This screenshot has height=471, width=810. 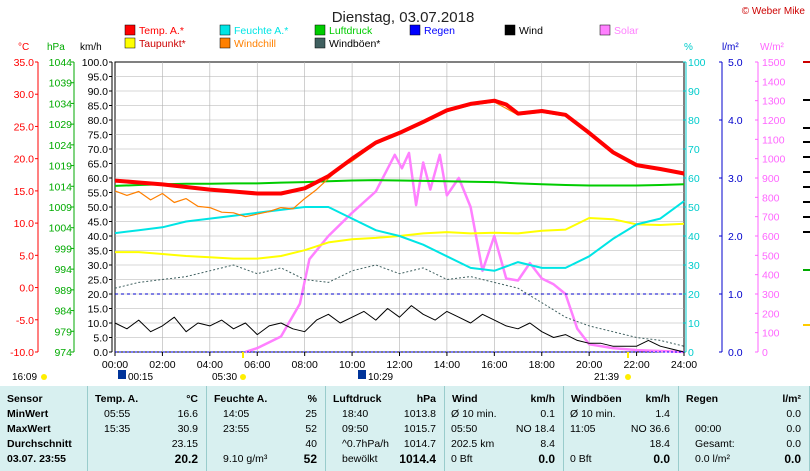 I want to click on table-row: 09:50, so click(x=385, y=429).